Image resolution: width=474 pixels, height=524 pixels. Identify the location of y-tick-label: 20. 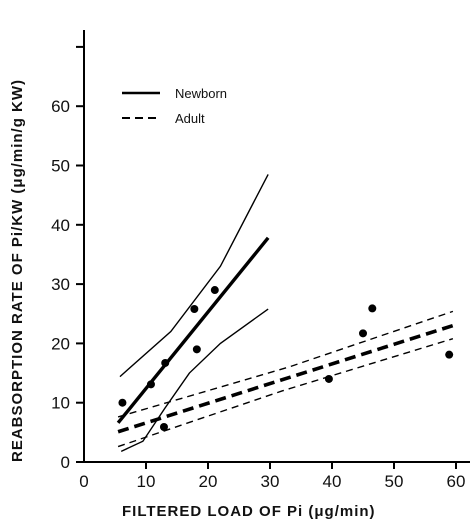
(60, 343).